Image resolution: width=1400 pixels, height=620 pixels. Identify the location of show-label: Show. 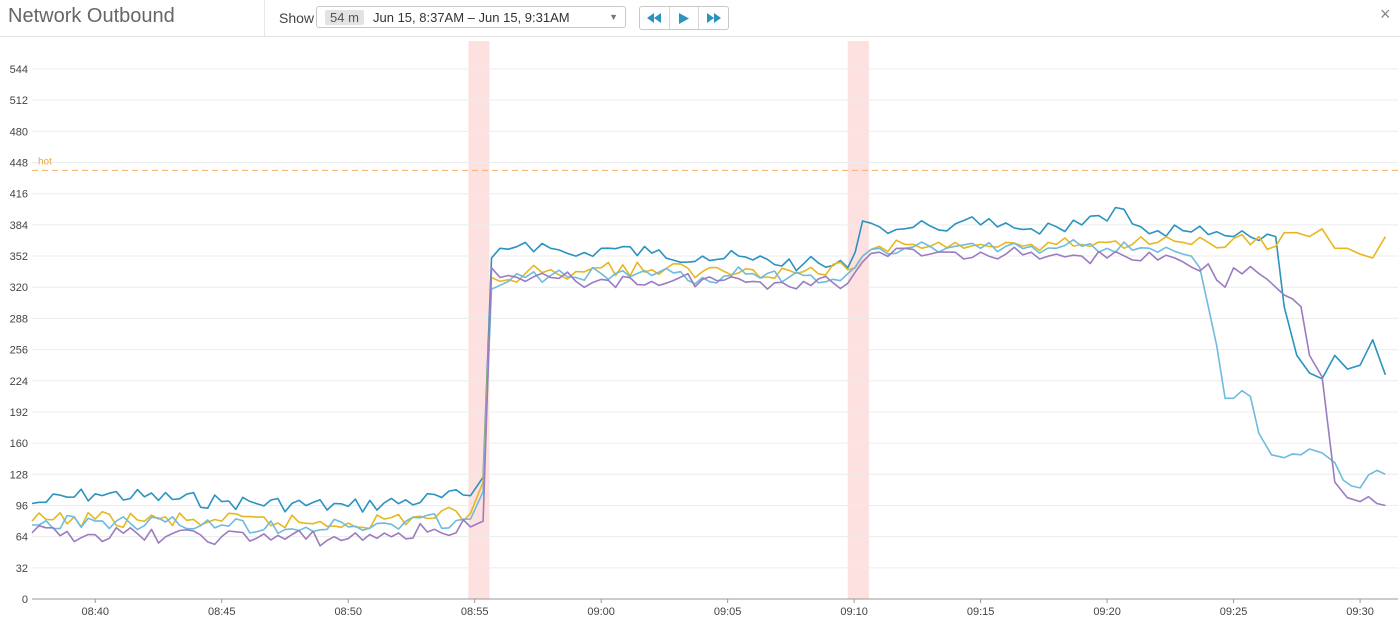
(297, 18).